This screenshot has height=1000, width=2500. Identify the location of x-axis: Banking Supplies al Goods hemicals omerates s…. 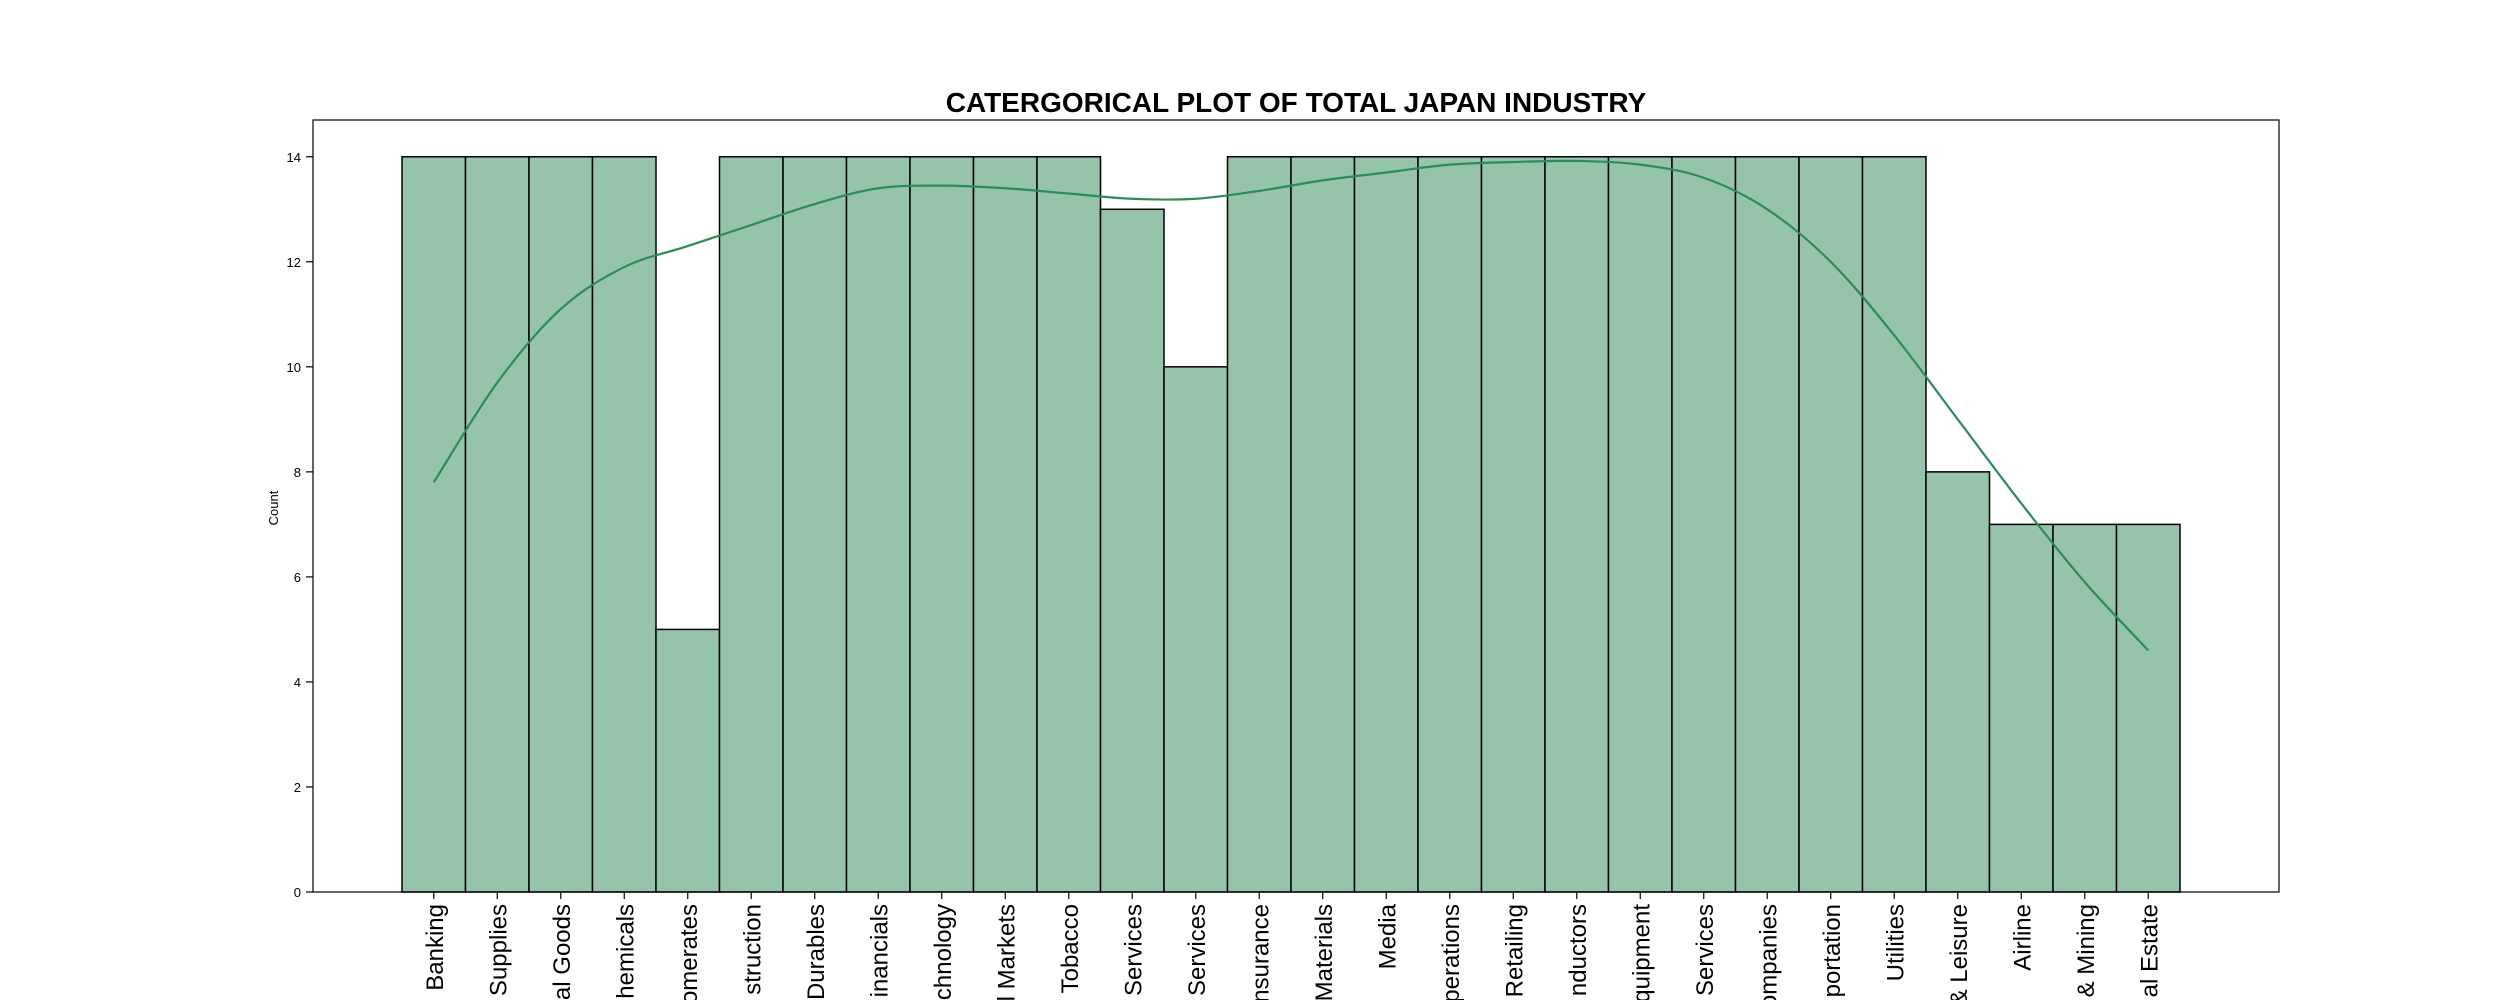
(1292, 946).